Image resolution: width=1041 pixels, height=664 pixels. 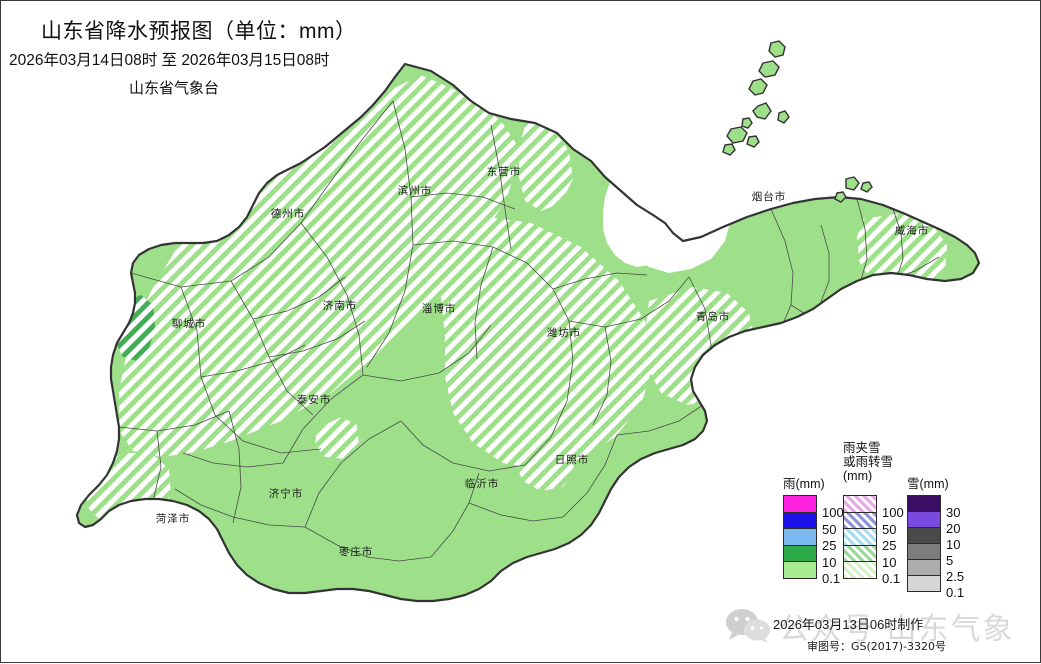 What do you see at coordinates (199, 31) in the screenshot?
I see `page-title: 山东省降水预报图（单位：mm）` at bounding box center [199, 31].